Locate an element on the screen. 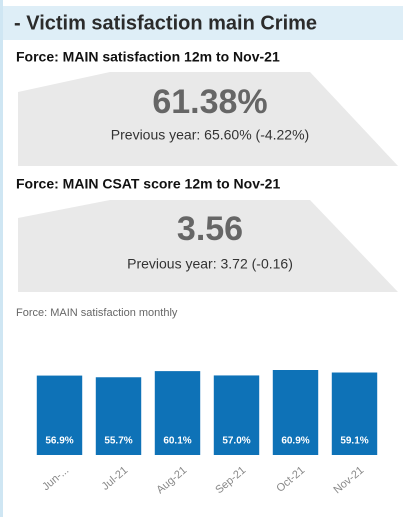 The height and width of the screenshot is (517, 407). kpi-value: 61.38% is located at coordinates (209, 102).